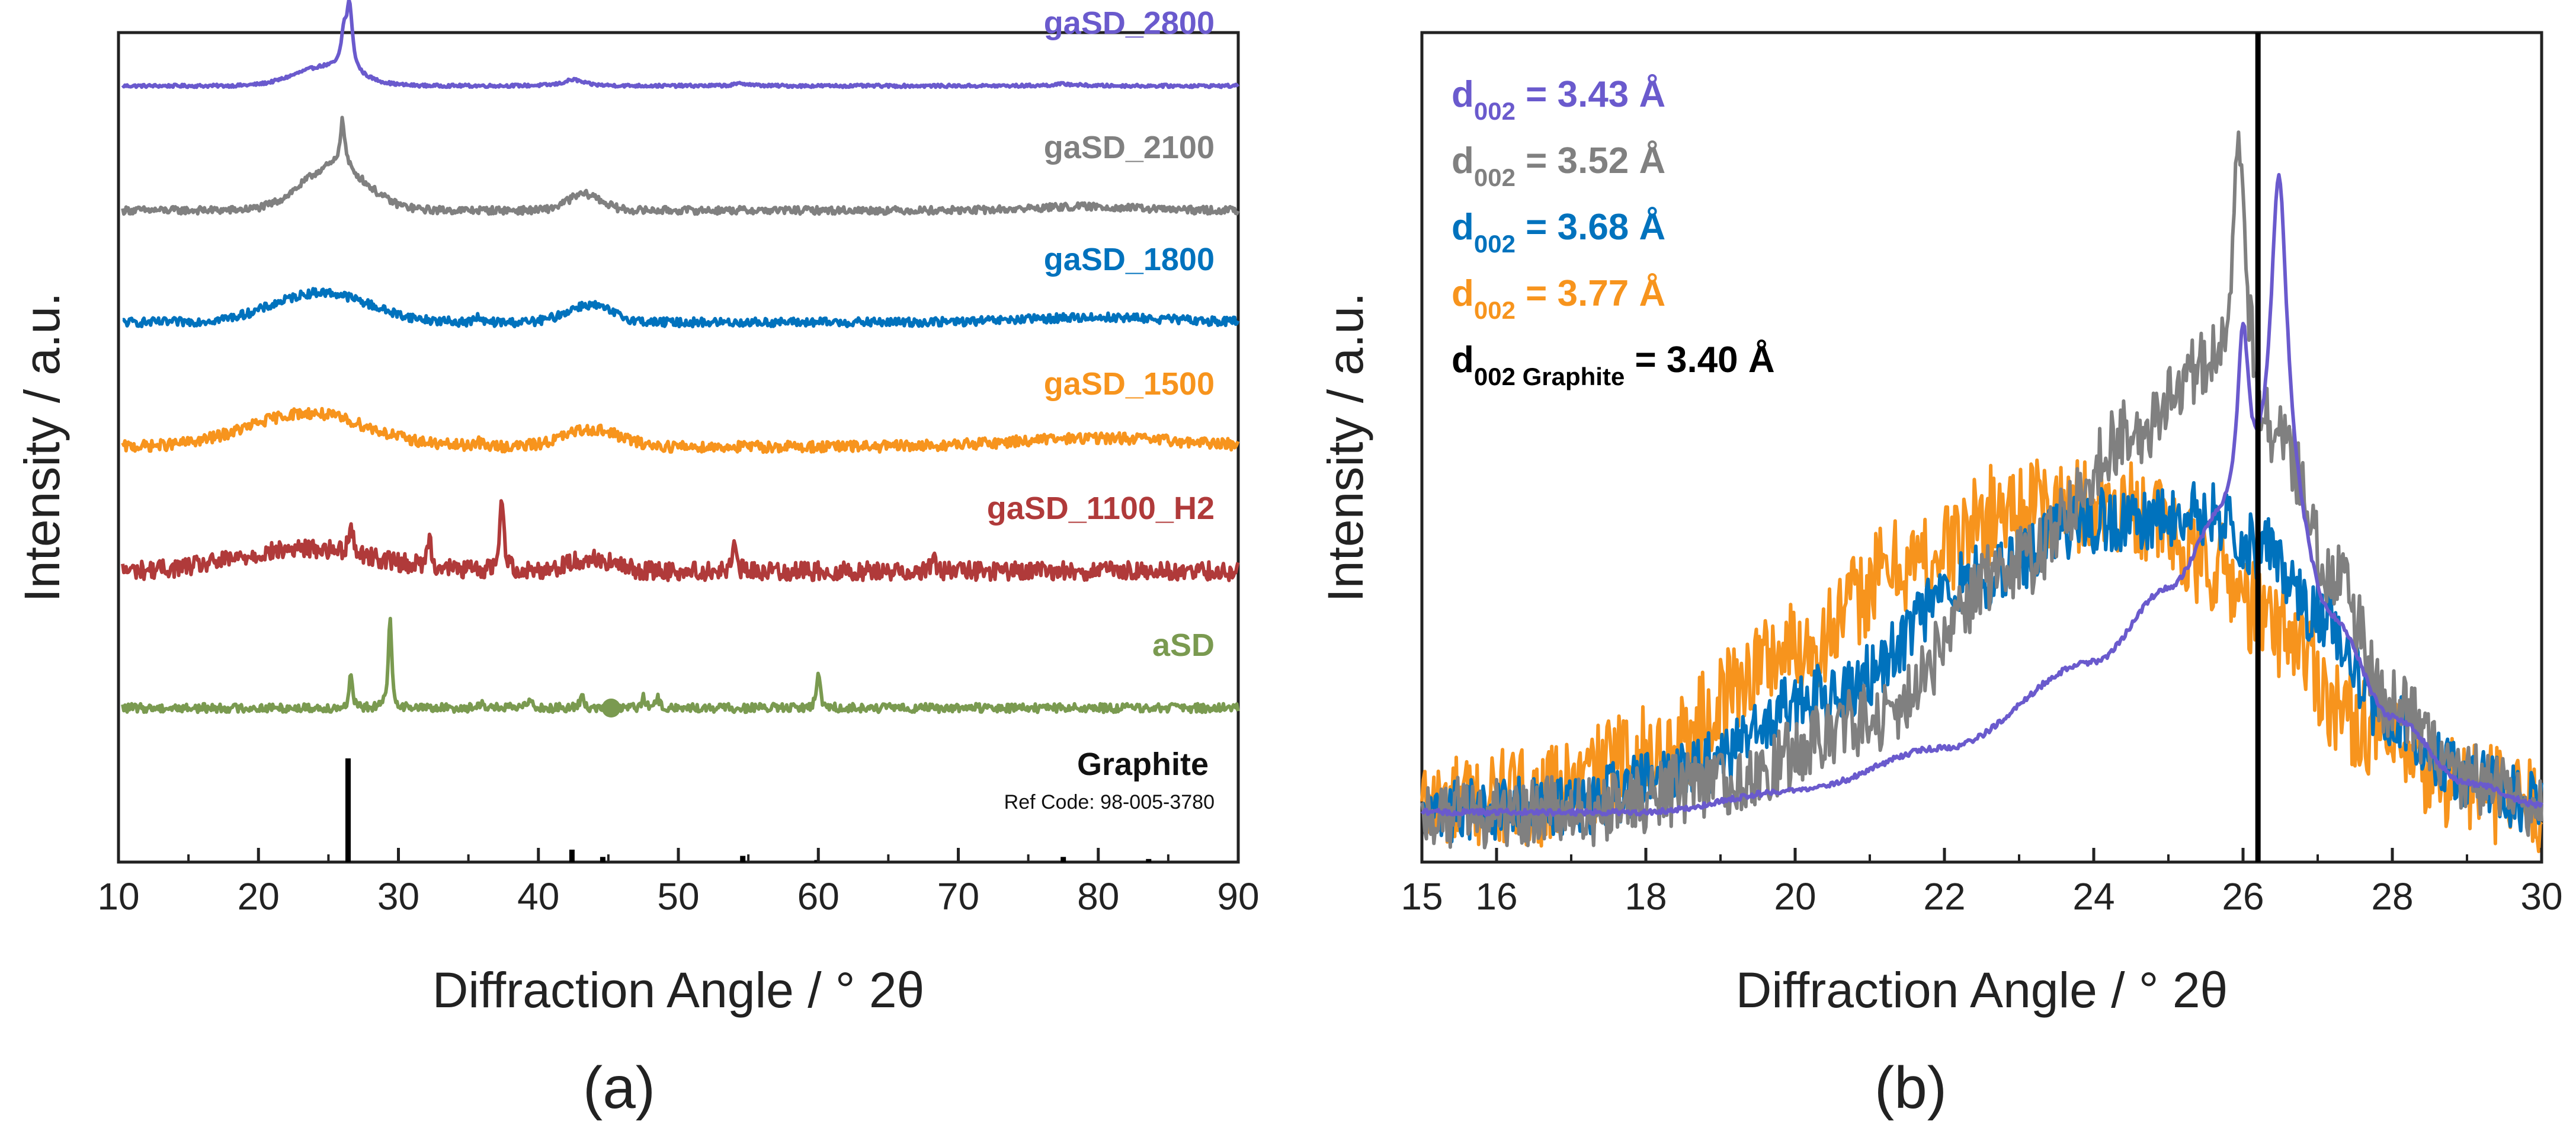  I want to click on panel-b-label: (b), so click(1911, 1088).